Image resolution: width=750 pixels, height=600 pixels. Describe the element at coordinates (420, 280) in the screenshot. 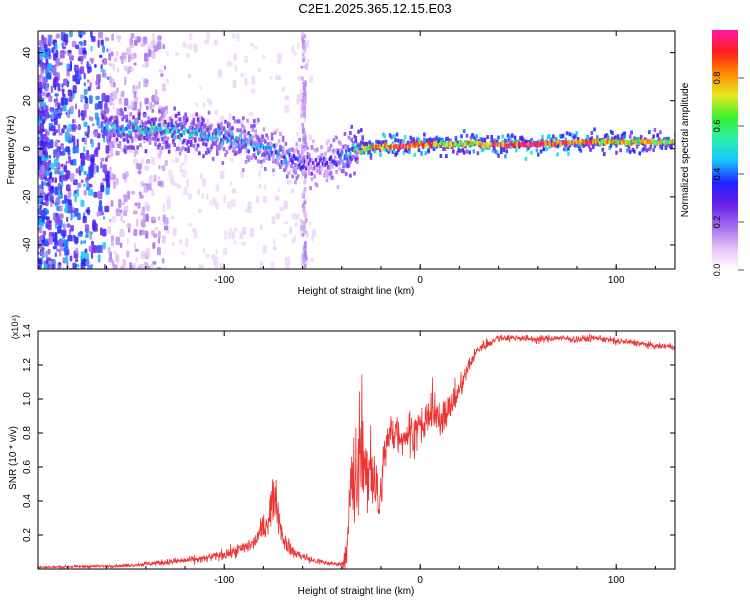

I see `x-tick-label: 0` at that location.